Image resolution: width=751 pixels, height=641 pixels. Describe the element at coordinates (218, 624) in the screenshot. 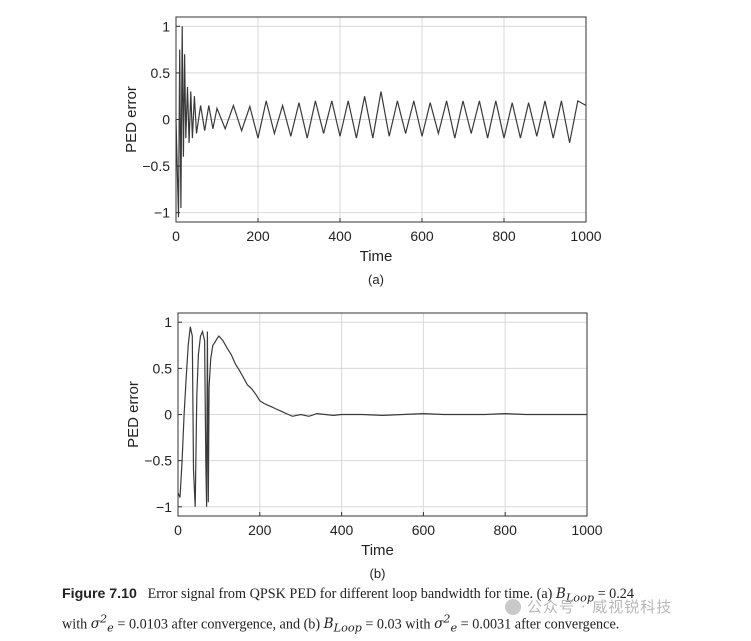

I see `caption-eq-sigma-a: = 0.0103 after convergence, and (b)` at that location.